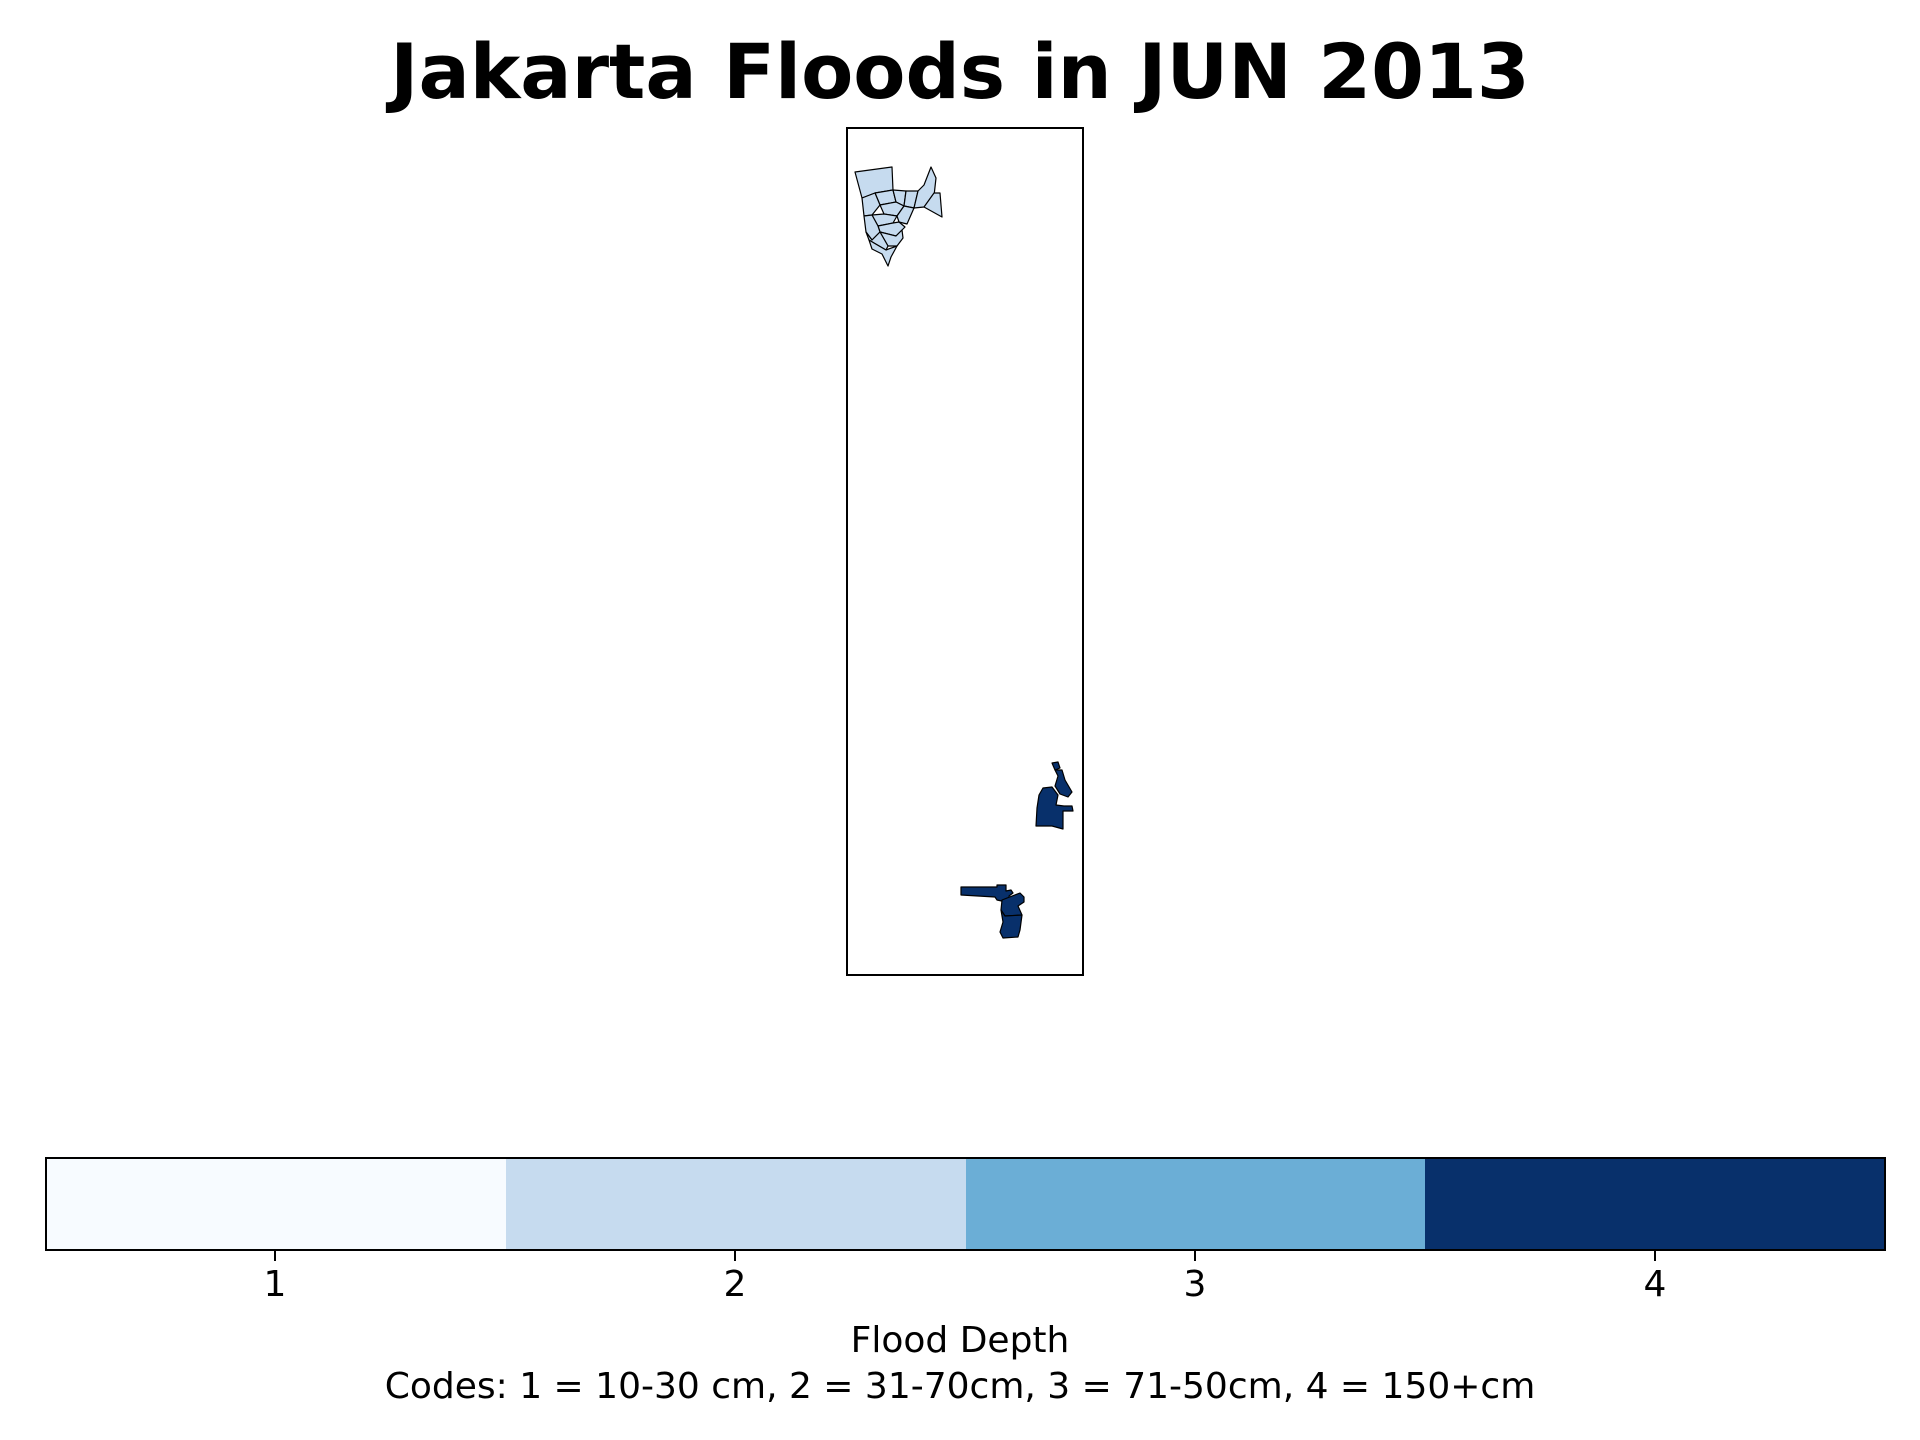 The width and height of the screenshot is (1920, 1440). What do you see at coordinates (275, 1284) in the screenshot?
I see `colorbar-tick-label-1: 1` at bounding box center [275, 1284].